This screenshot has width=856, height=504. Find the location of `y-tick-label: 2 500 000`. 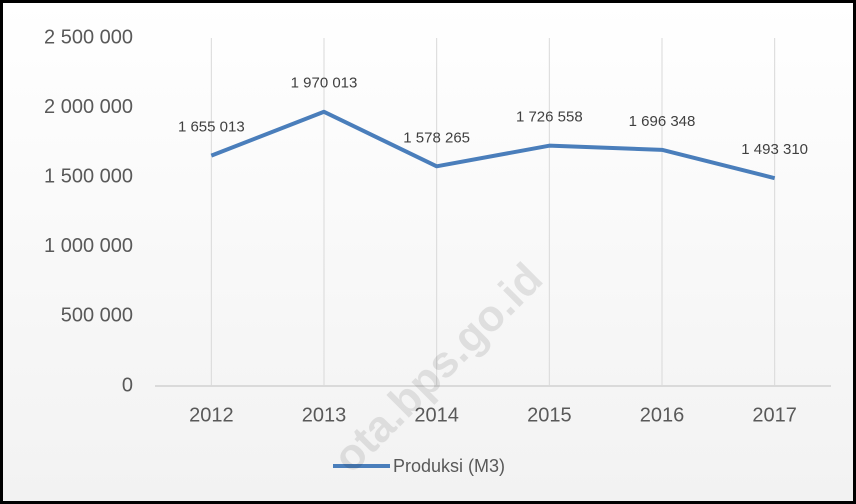

y-tick-label: 2 500 000 is located at coordinates (88, 37).